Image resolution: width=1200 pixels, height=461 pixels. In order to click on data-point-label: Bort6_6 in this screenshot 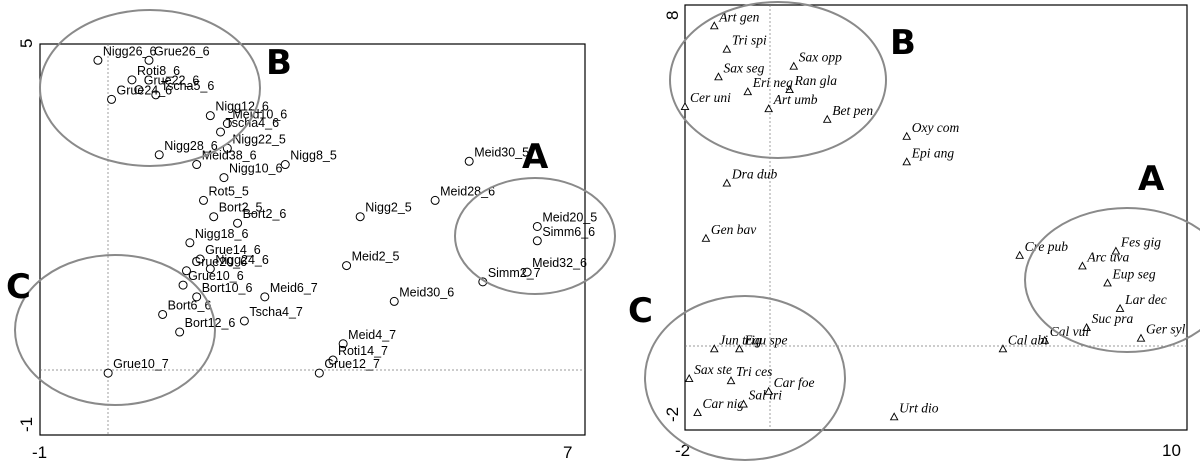, I will do `click(190, 305)`.